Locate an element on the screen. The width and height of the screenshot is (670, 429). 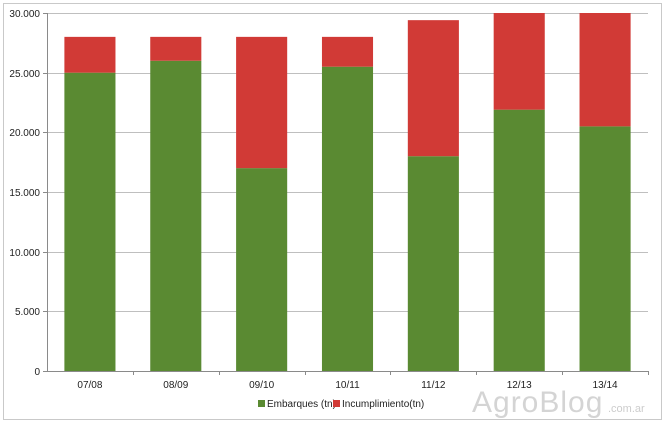
x-tick-label: 11/12 is located at coordinates (433, 385).